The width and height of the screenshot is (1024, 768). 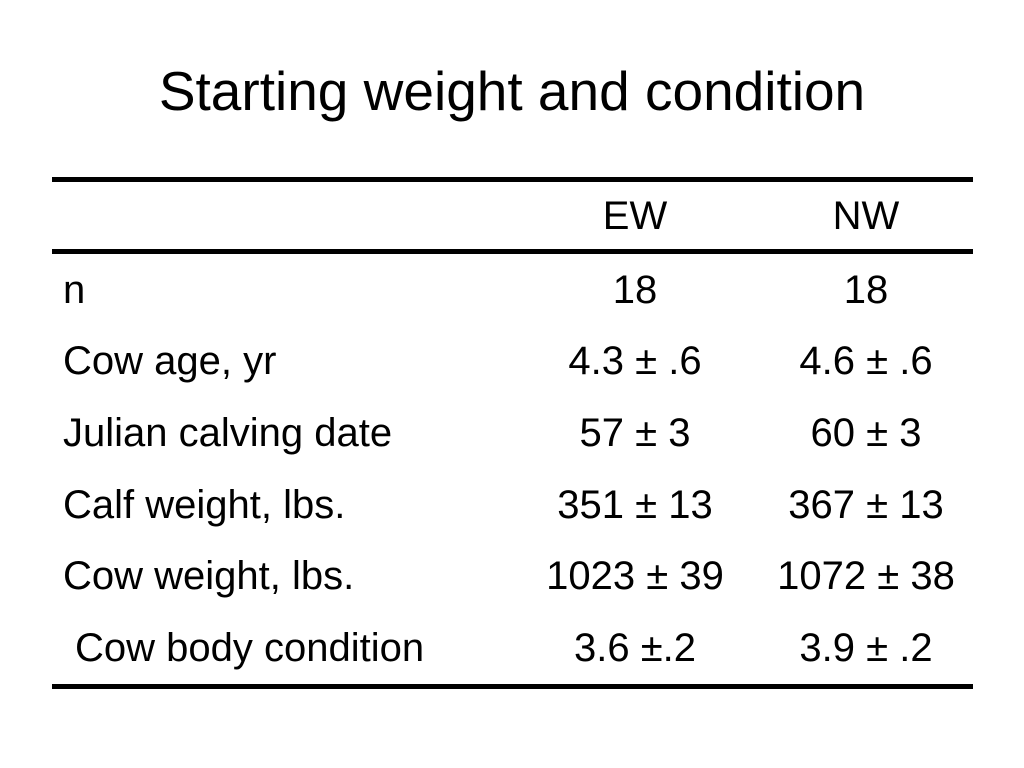 I want to click on cell-ew: 351 ± 13, so click(x=635, y=504).